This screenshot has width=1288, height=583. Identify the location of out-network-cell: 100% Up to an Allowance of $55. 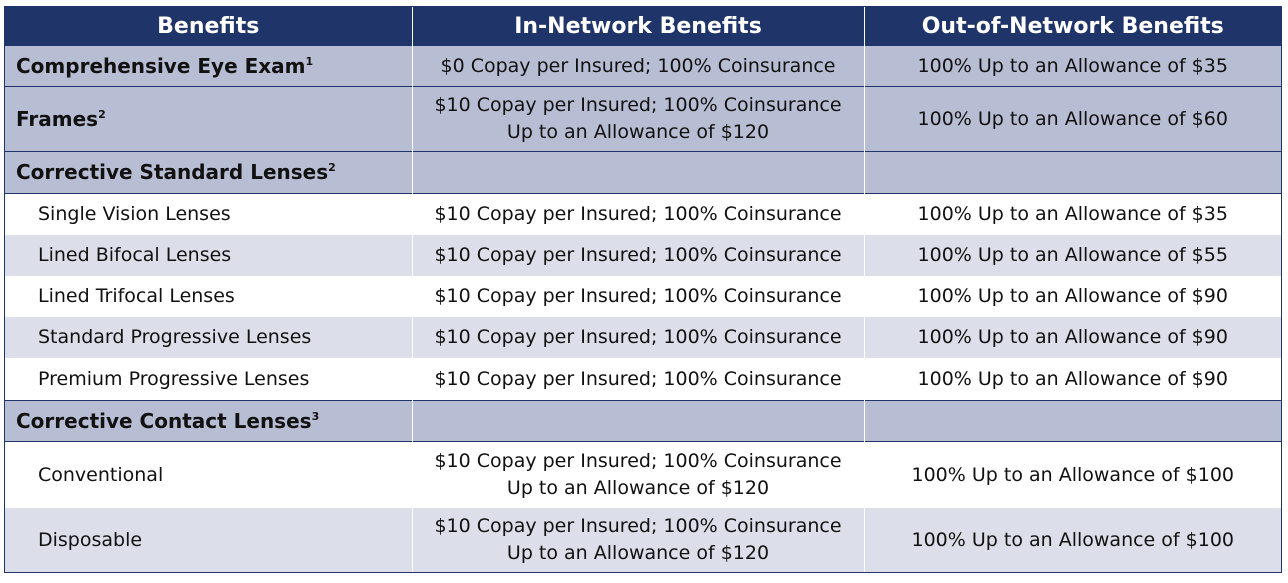
(1072, 255).